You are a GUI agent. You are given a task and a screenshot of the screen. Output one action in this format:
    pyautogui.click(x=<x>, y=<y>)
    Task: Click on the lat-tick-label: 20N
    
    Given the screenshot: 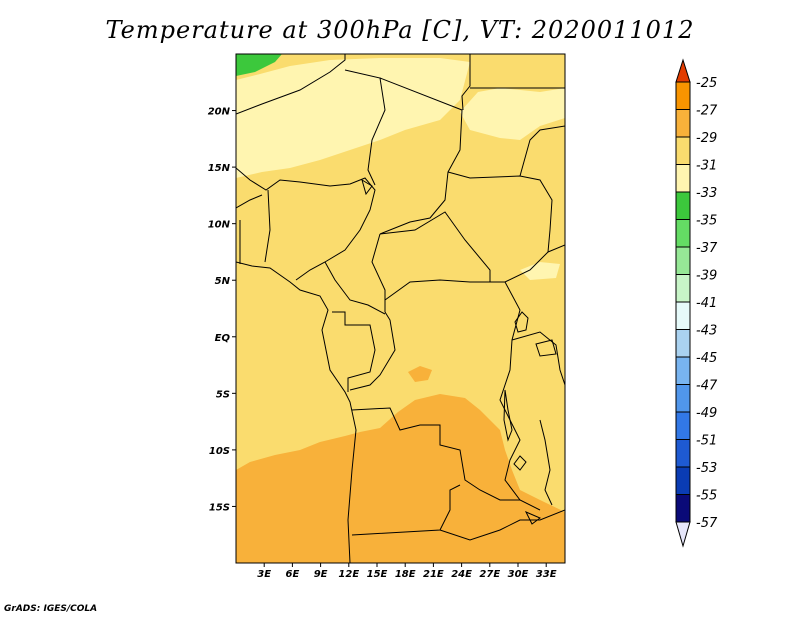 What is the action you would take?
    pyautogui.click(x=219, y=112)
    